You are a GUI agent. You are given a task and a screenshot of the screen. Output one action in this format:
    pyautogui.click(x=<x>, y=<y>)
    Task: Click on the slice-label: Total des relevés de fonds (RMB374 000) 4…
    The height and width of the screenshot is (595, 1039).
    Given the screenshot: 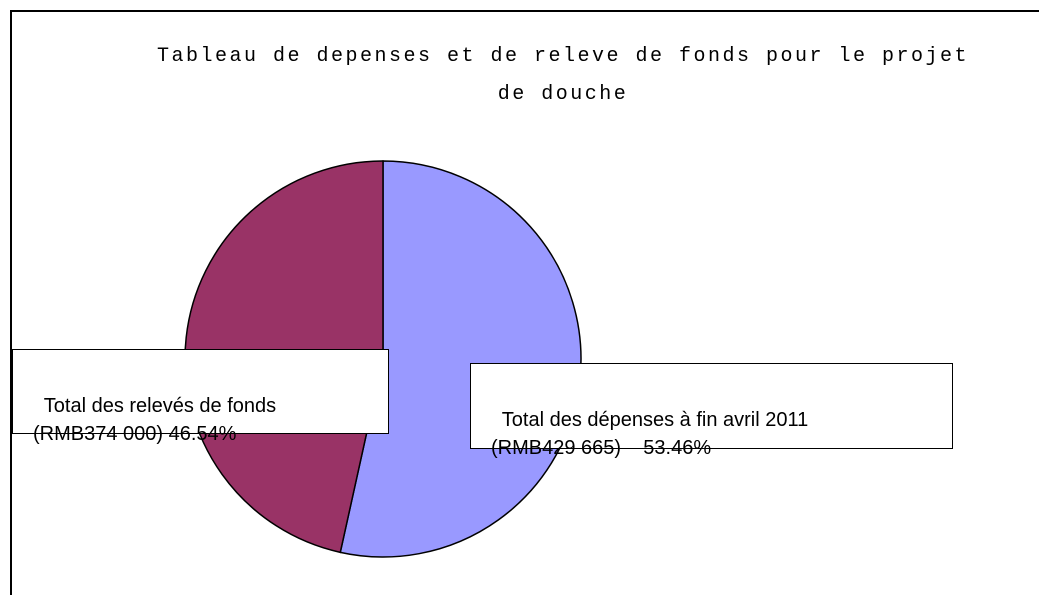 What is the action you would take?
    pyautogui.click(x=200, y=397)
    